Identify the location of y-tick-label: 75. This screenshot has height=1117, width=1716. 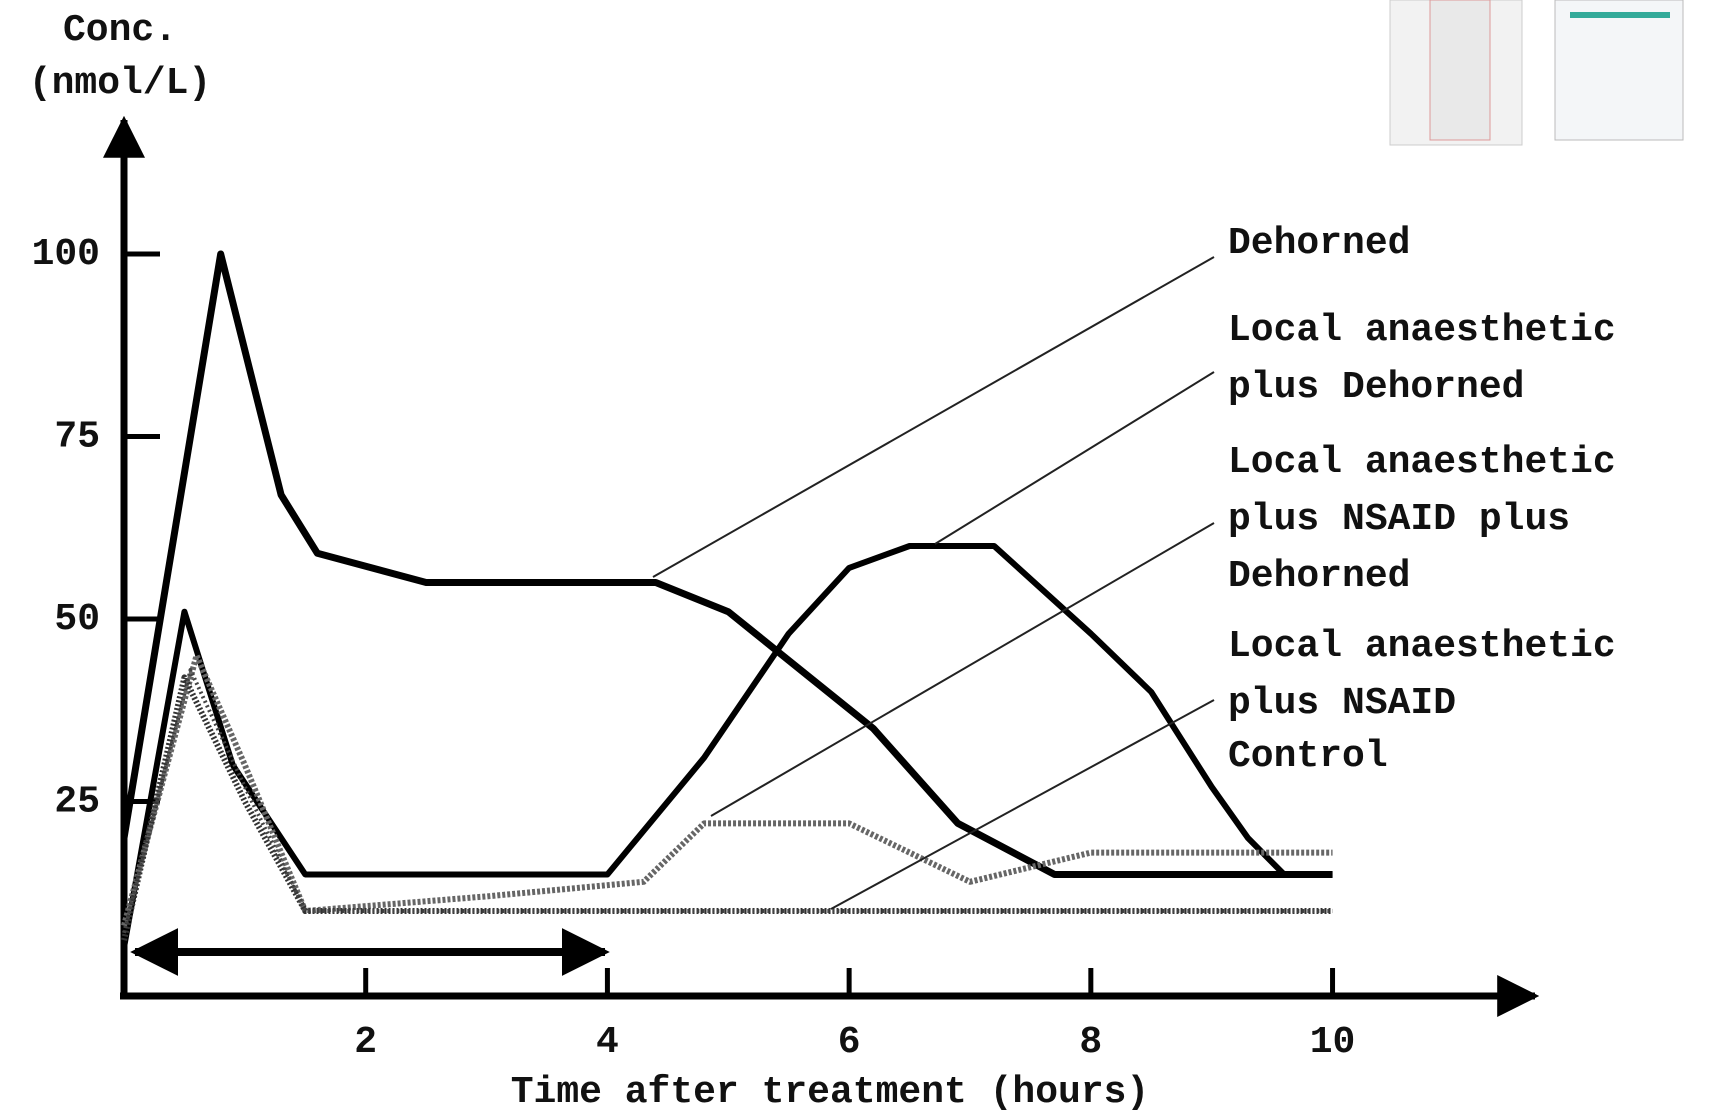
(77, 437).